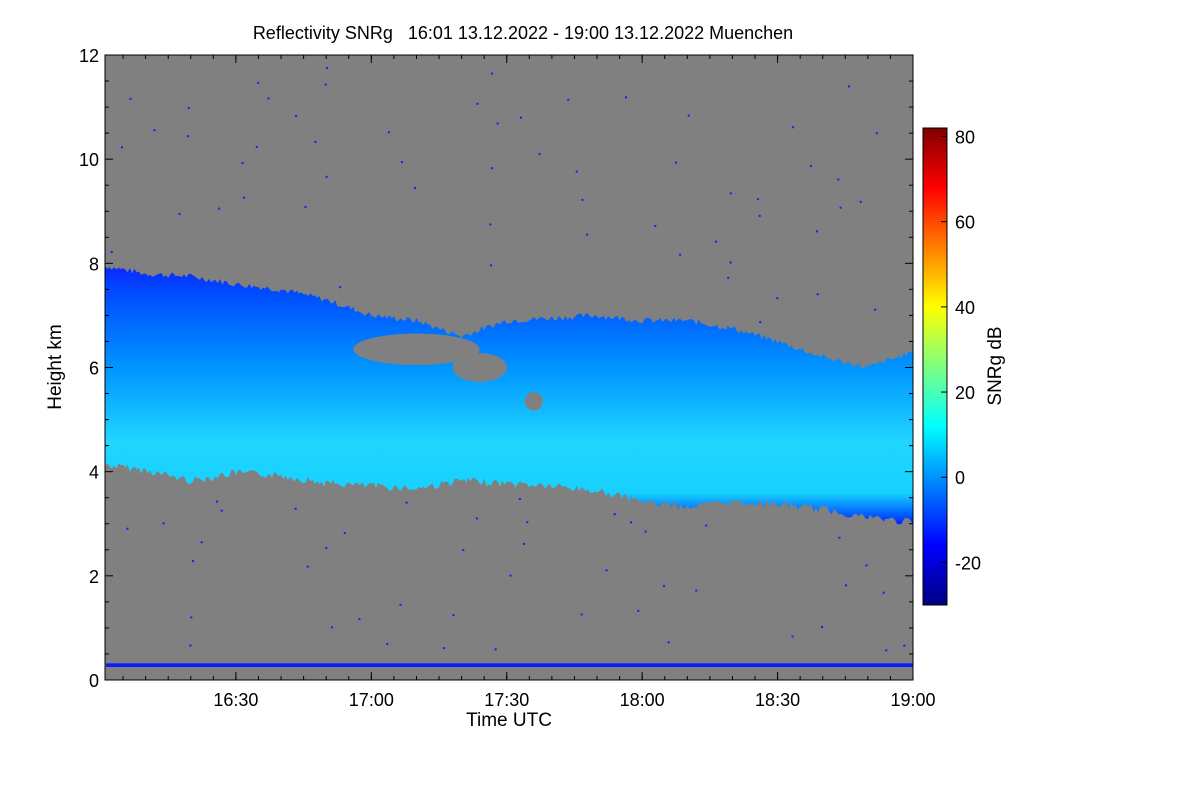 This screenshot has width=1200, height=800. What do you see at coordinates (935, 366) in the screenshot?
I see `colorbar-gradient` at bounding box center [935, 366].